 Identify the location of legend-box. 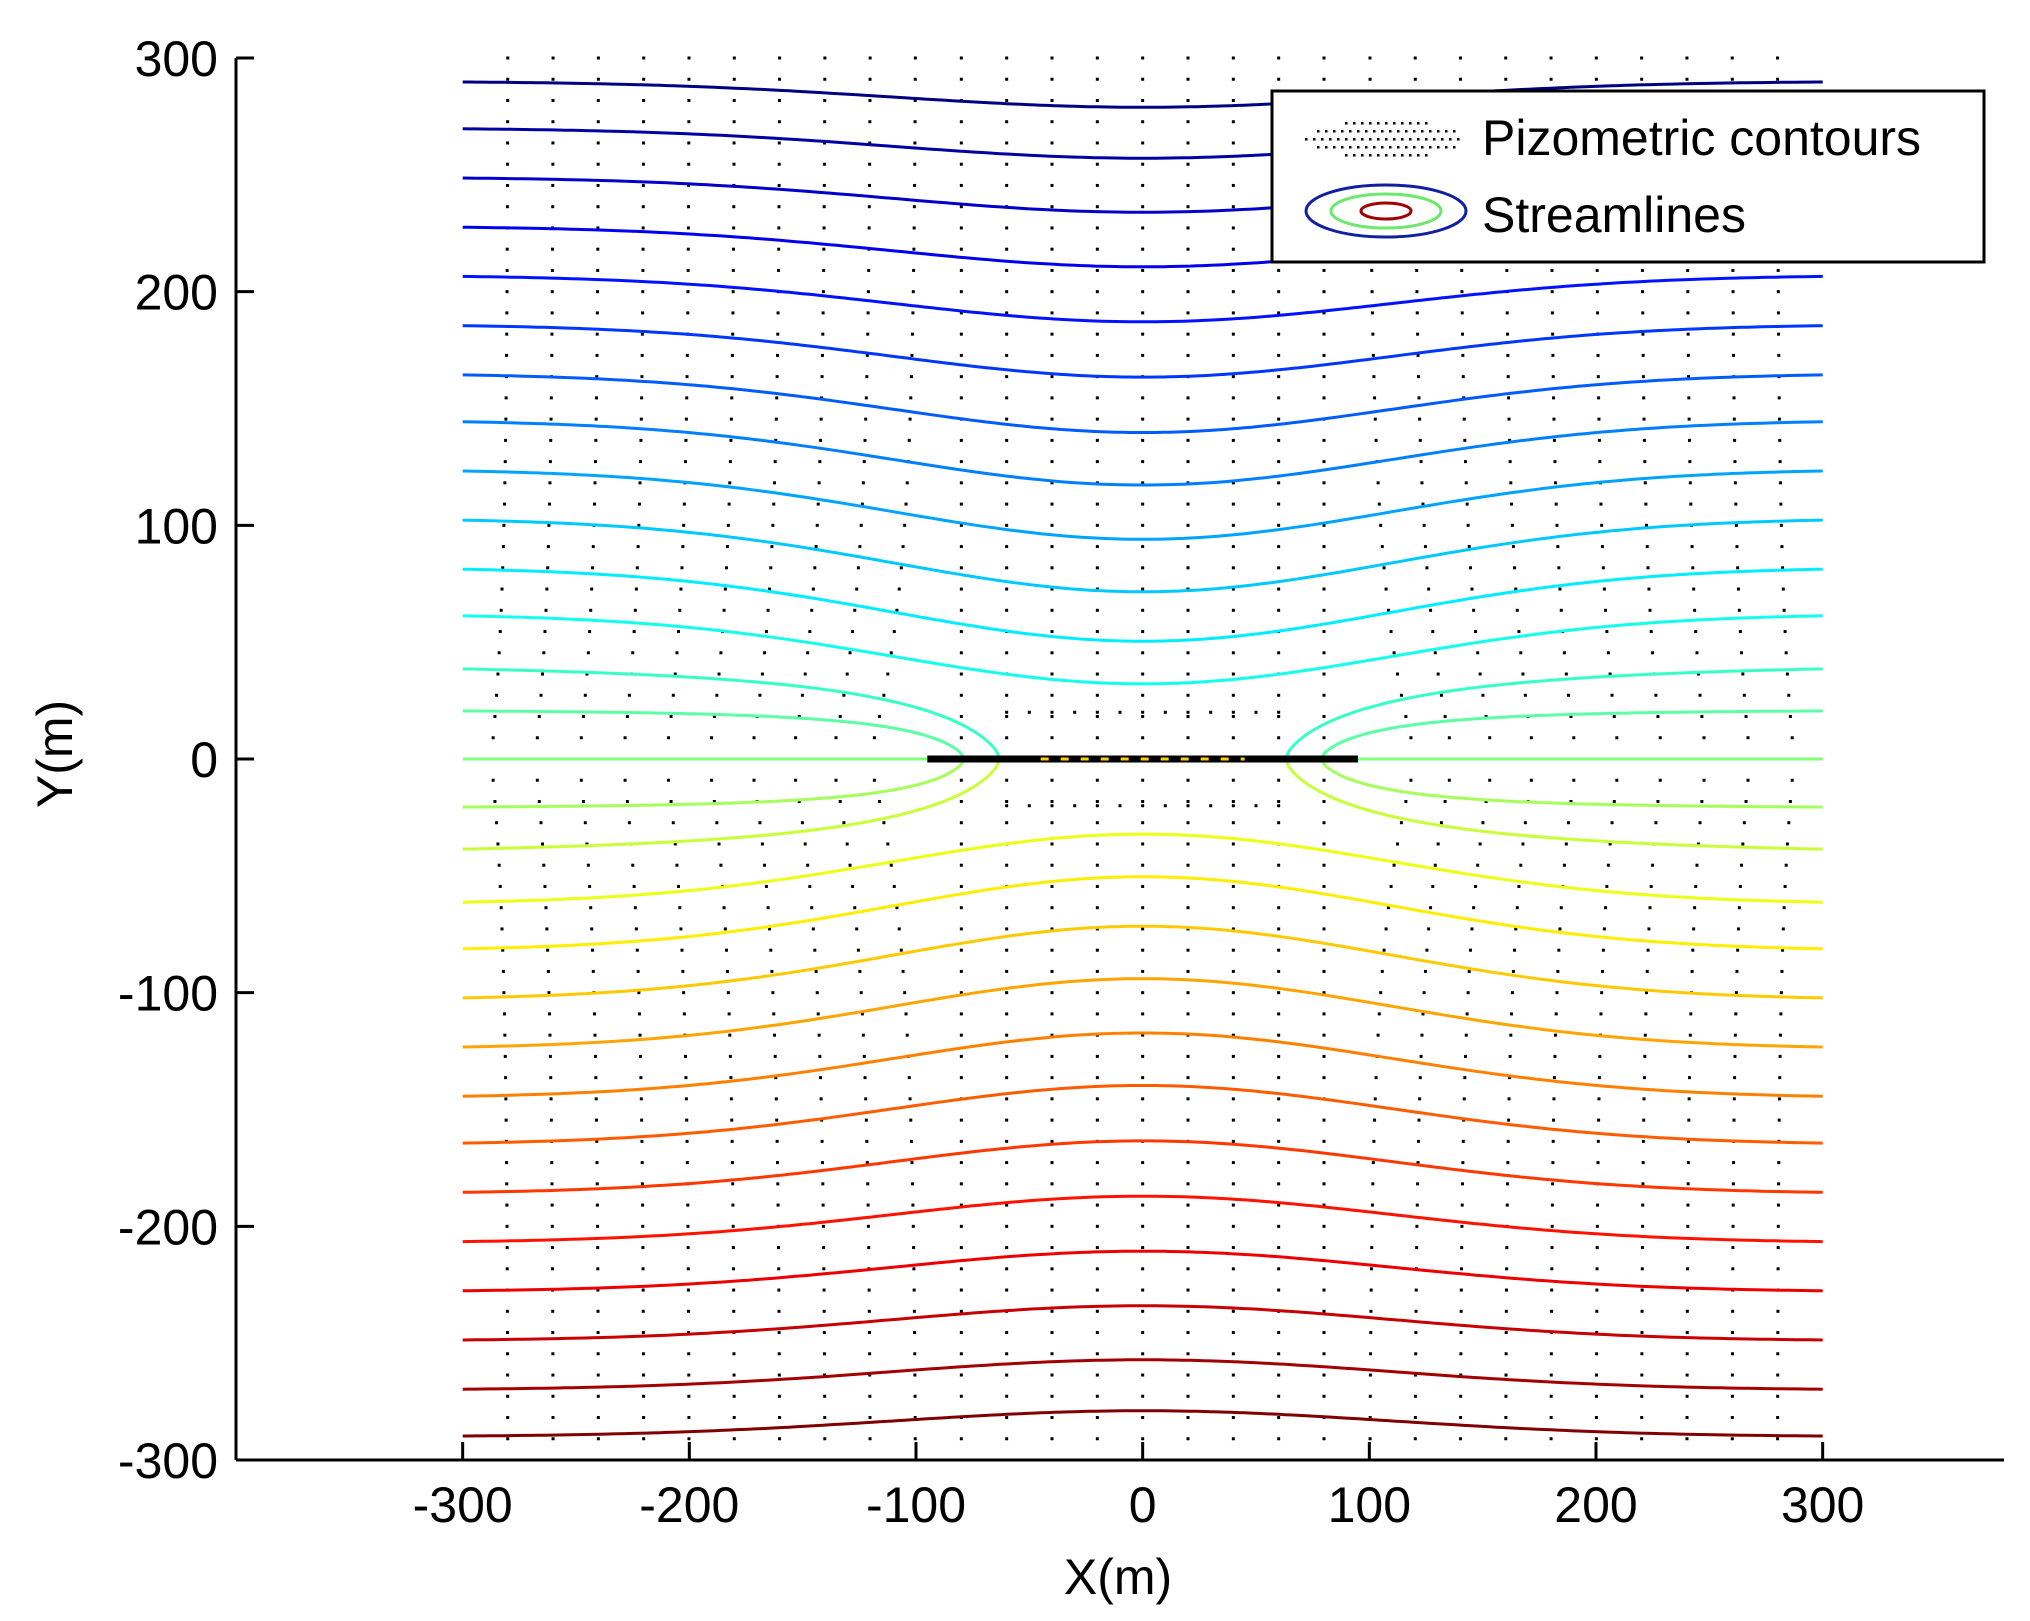
(1628, 176).